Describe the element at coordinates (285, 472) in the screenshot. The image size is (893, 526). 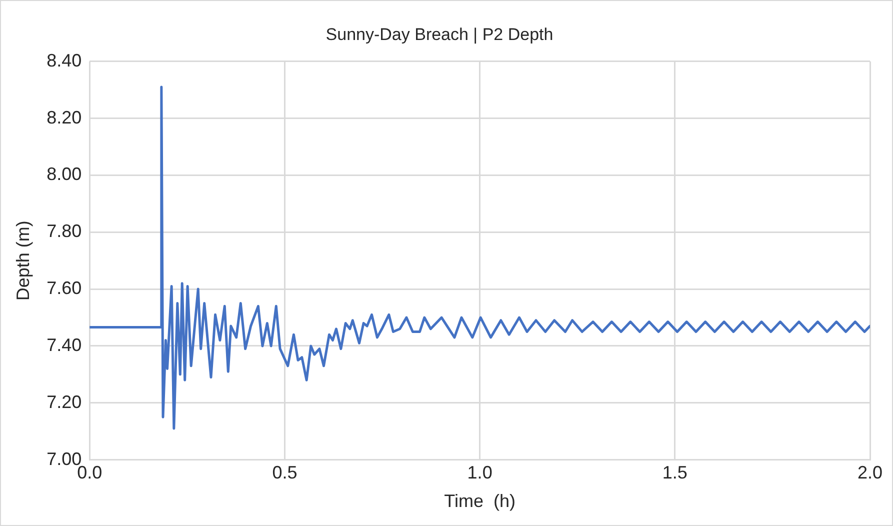
I see `x-tick-label: 0.5` at that location.